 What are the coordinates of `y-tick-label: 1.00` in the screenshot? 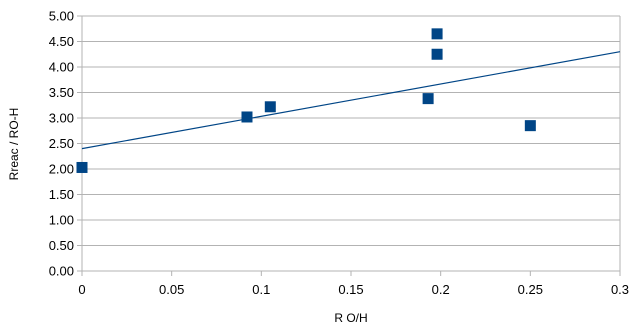 It's located at (61, 220).